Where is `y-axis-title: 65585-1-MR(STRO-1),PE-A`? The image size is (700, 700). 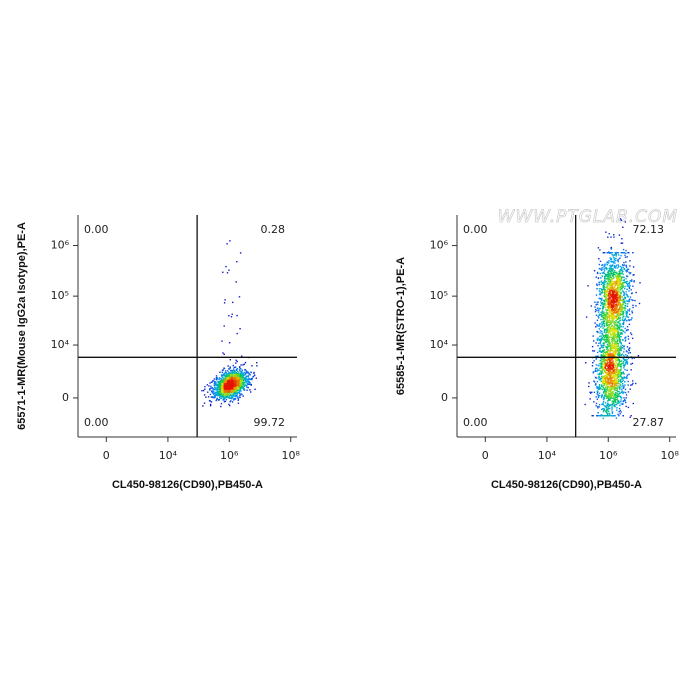 y-axis-title: 65585-1-MR(STRO-1),PE-A is located at coordinates (401, 326).